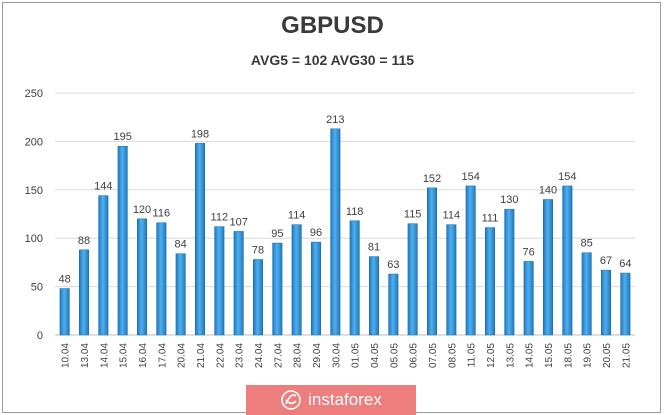  Describe the element at coordinates (40, 336) in the screenshot. I see `y-tick-label: 0` at that location.